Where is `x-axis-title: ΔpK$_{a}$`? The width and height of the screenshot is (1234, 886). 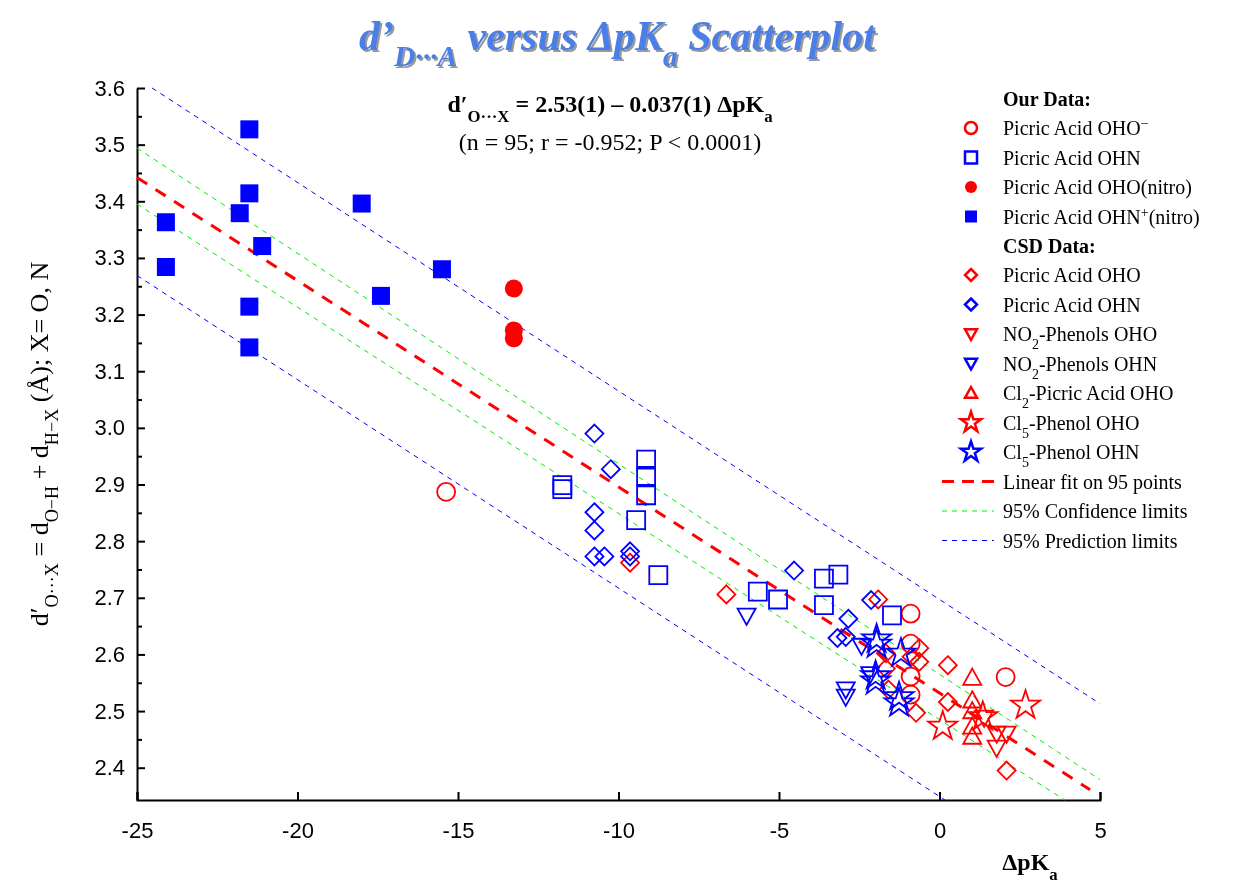 x-axis-title: ΔpK$_{a}$ is located at coordinates (1030, 866).